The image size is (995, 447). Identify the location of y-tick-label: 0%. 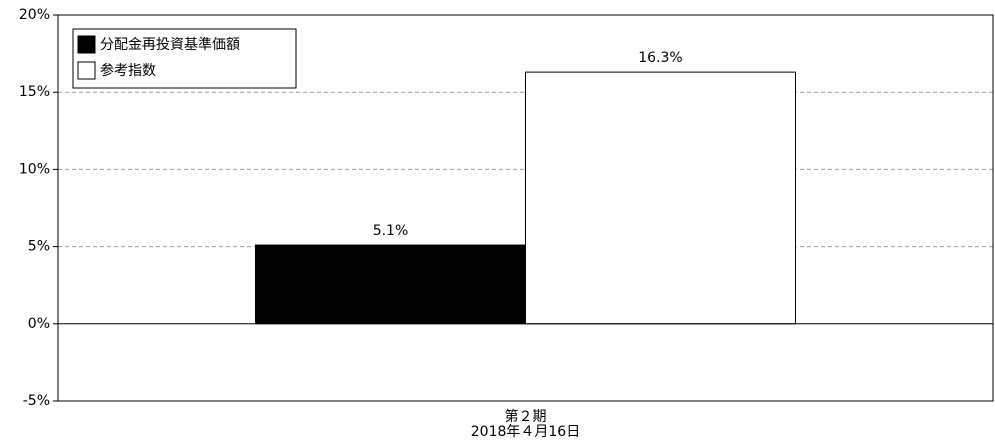
(39, 324).